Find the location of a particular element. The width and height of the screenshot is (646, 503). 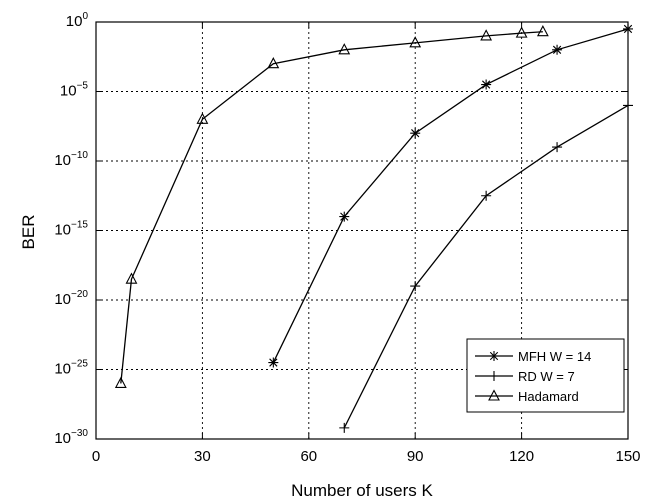

x-tick-label: 120 is located at coordinates (521, 456).